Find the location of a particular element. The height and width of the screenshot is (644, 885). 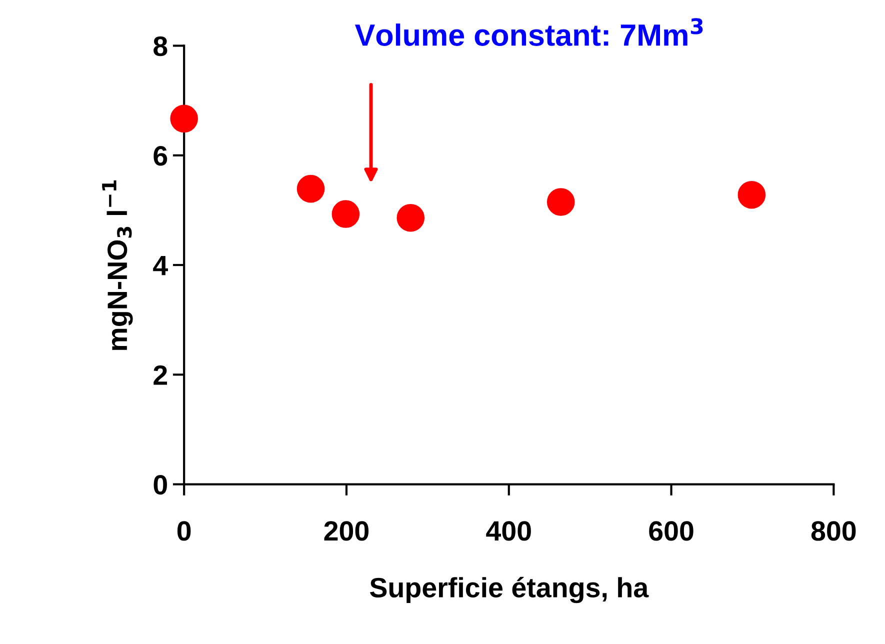

y-tick-label: 0 is located at coordinates (160, 484).